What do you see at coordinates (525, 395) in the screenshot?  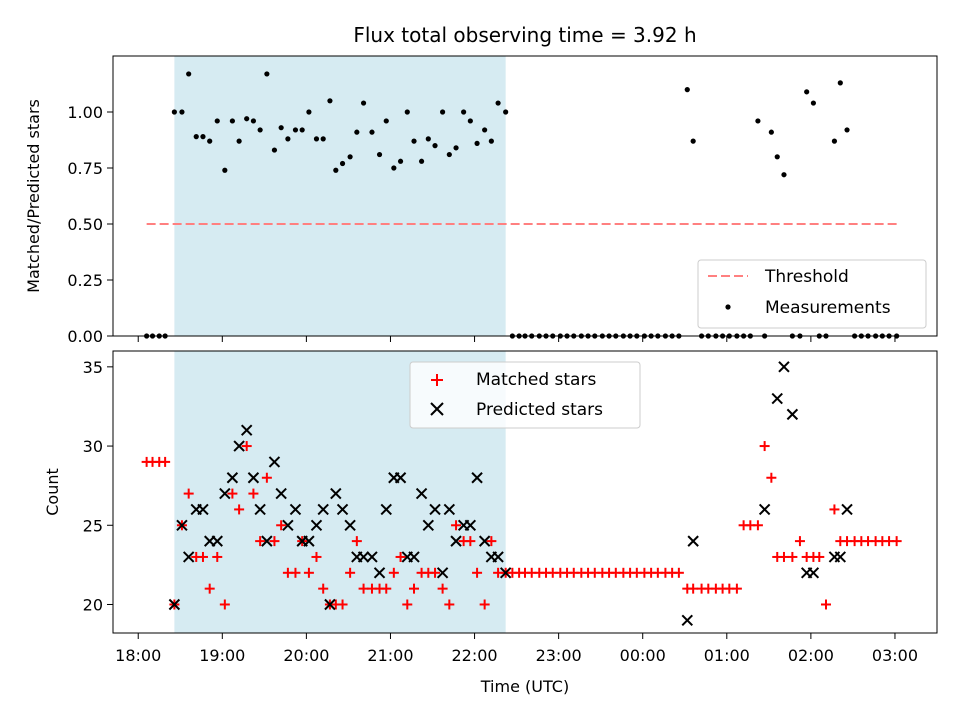 I see `bottom-legend: Matched stars Predicted stars` at bounding box center [525, 395].